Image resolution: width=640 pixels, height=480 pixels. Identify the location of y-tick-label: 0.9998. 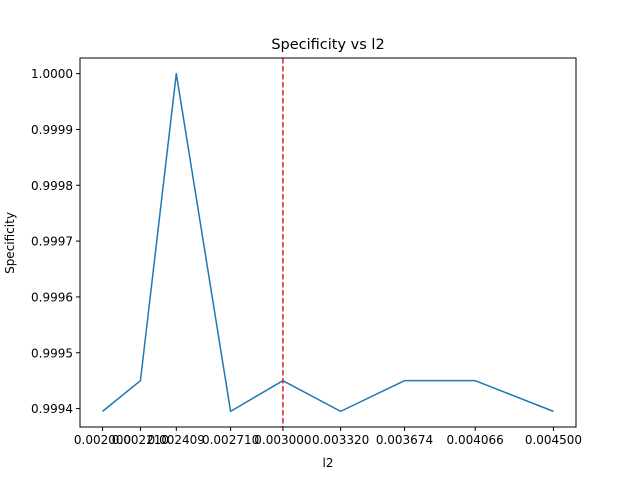
(52, 186).